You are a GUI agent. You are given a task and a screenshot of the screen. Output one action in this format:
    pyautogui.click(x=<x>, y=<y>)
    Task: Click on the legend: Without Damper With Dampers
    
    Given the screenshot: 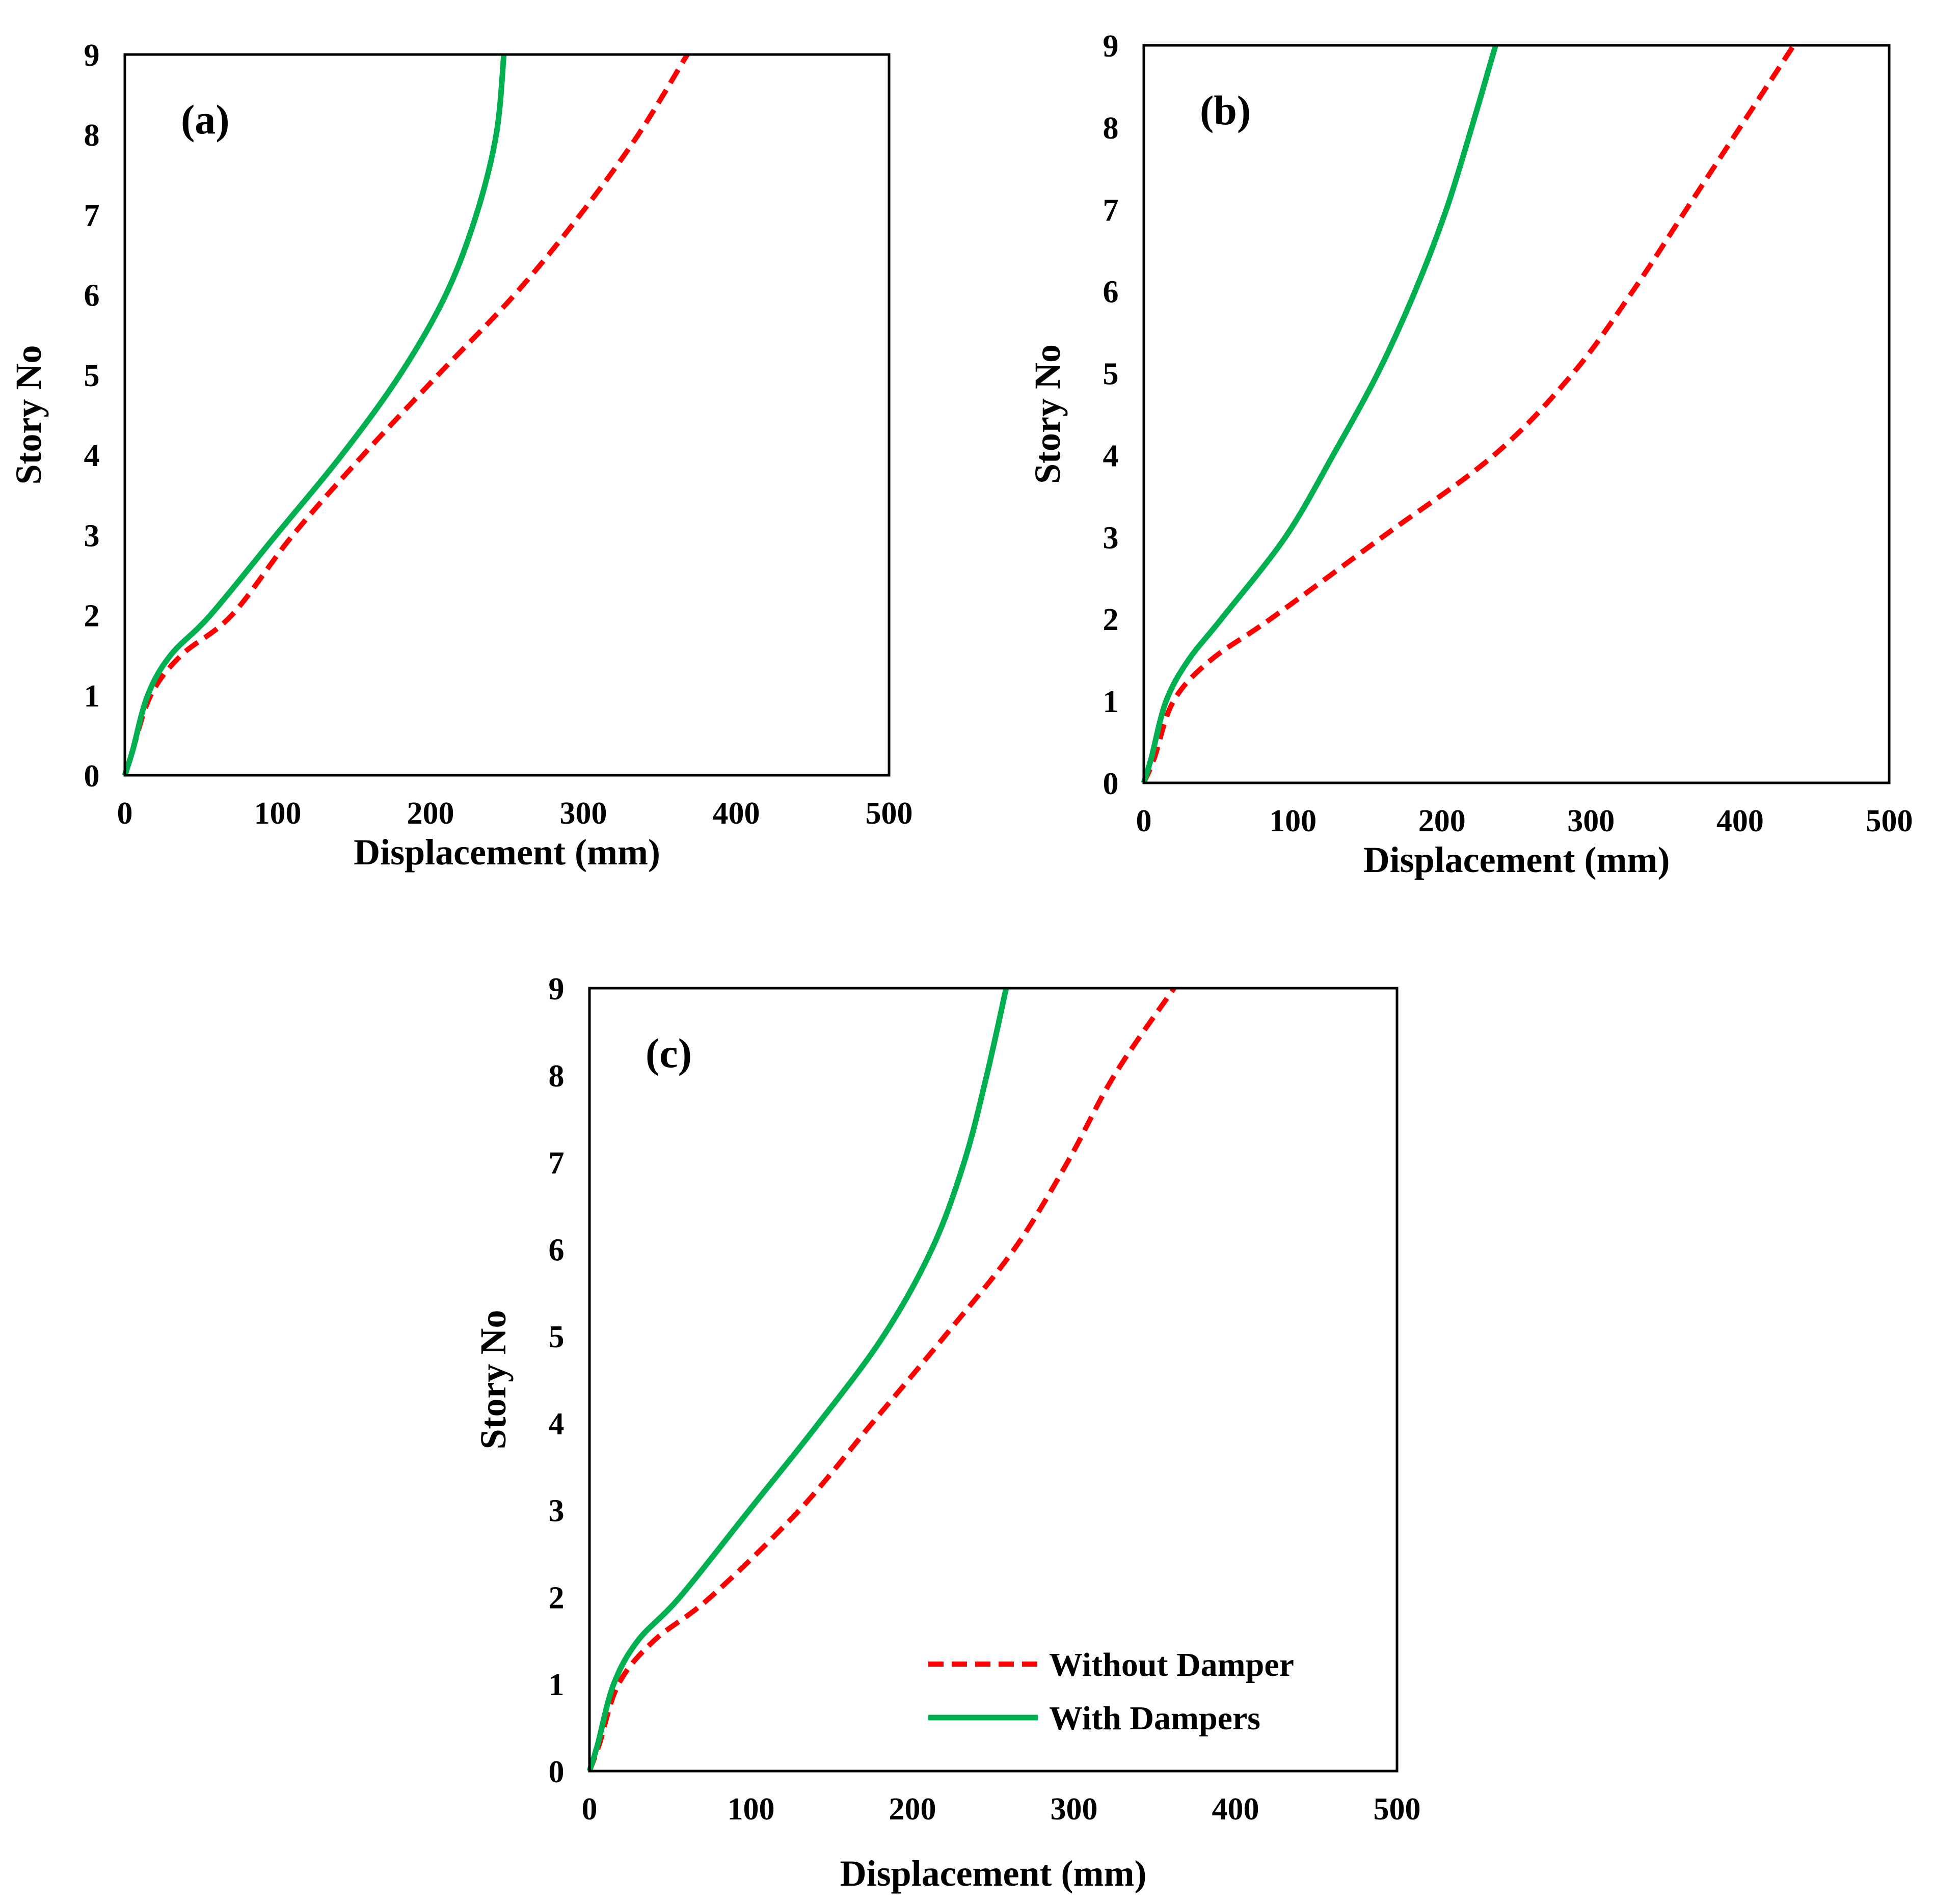 What is the action you would take?
    pyautogui.click(x=1111, y=1691)
    